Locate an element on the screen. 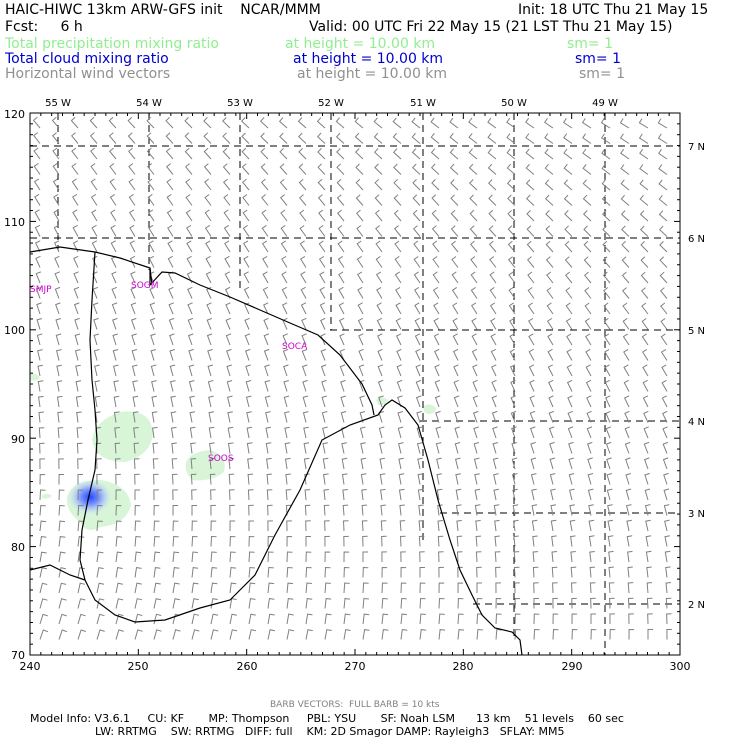 This screenshot has width=740, height=740. field-cloud-height: at height = 10.00 km is located at coordinates (368, 59).